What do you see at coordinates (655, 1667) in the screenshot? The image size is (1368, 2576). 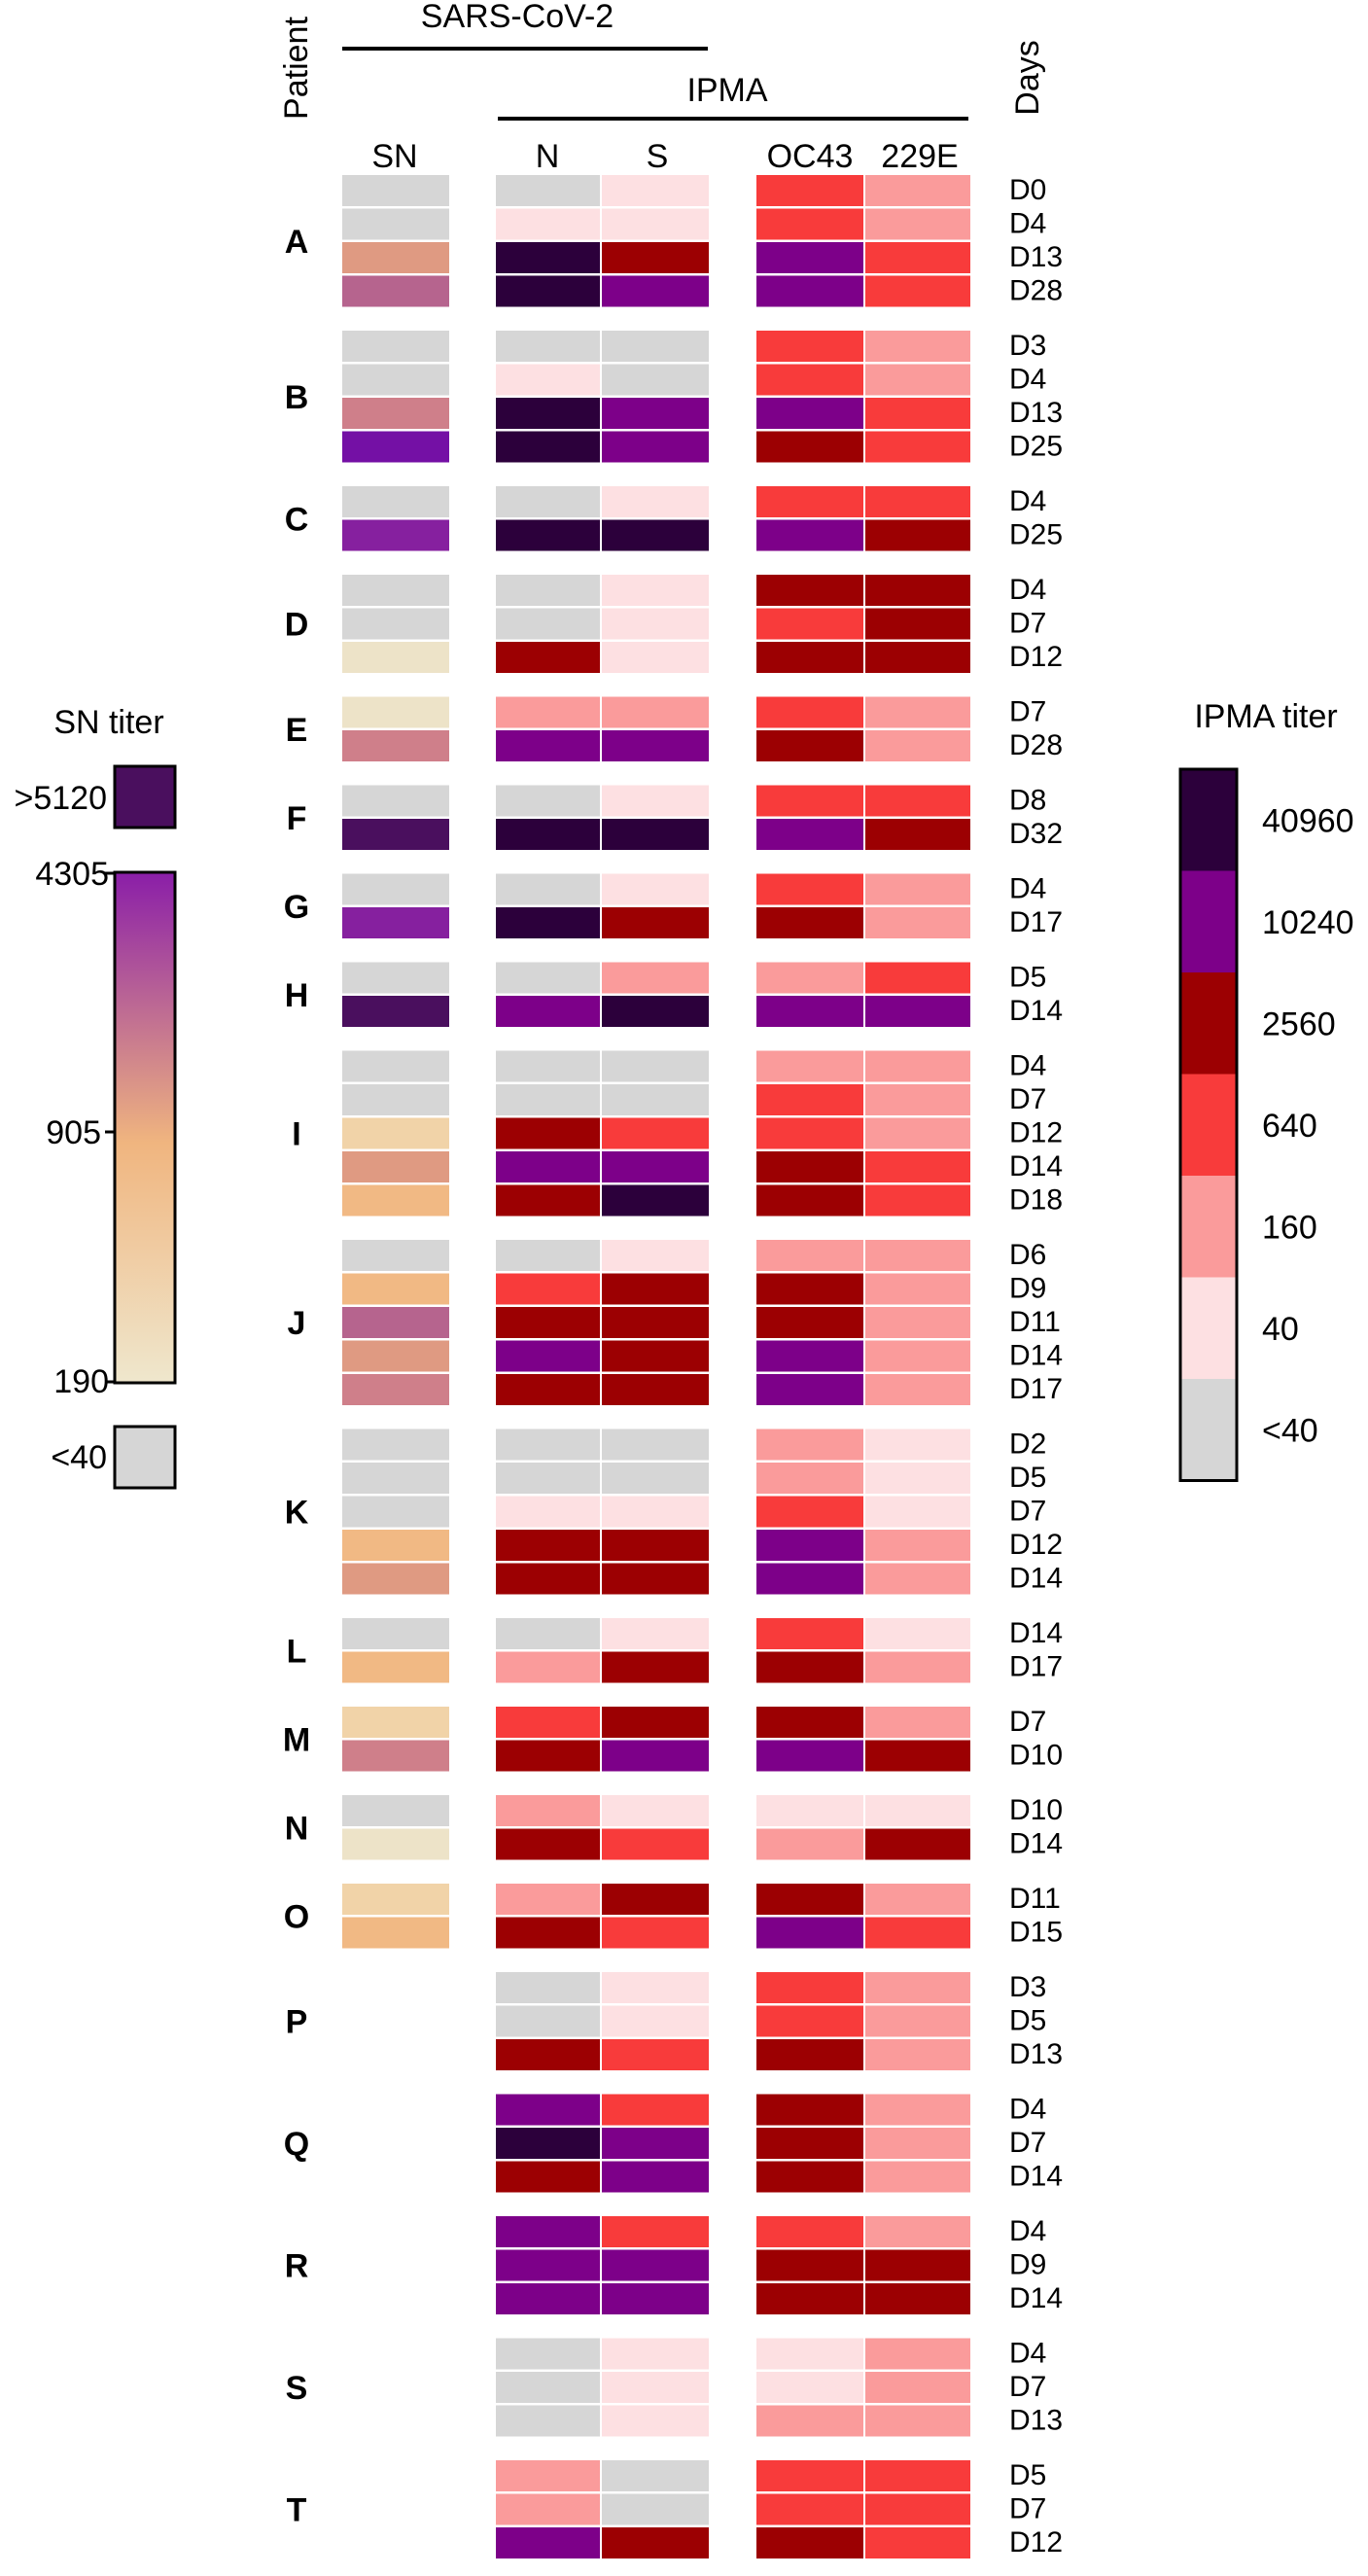 I see `cell-L-D17-S` at bounding box center [655, 1667].